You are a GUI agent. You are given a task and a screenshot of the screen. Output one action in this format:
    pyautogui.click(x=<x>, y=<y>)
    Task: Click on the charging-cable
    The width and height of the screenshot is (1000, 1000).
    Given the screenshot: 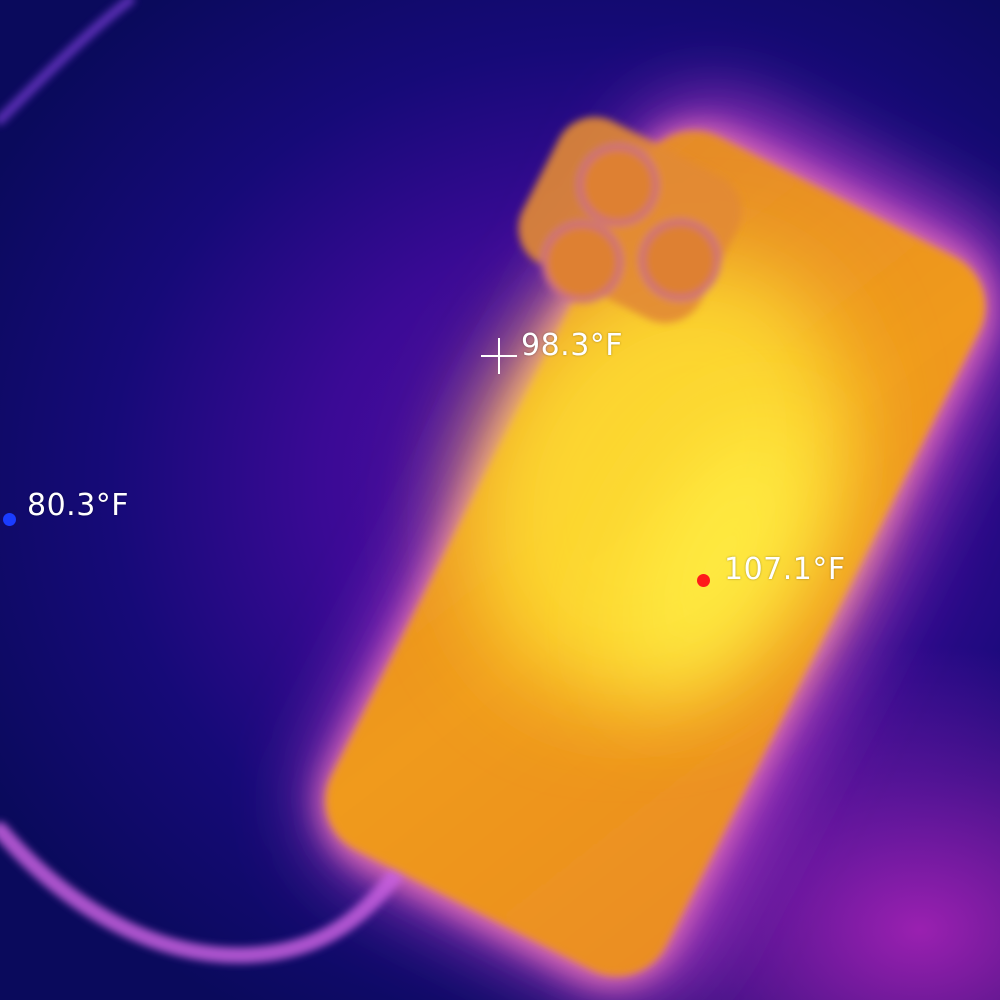 What is the action you would take?
    pyautogui.click(x=214, y=893)
    